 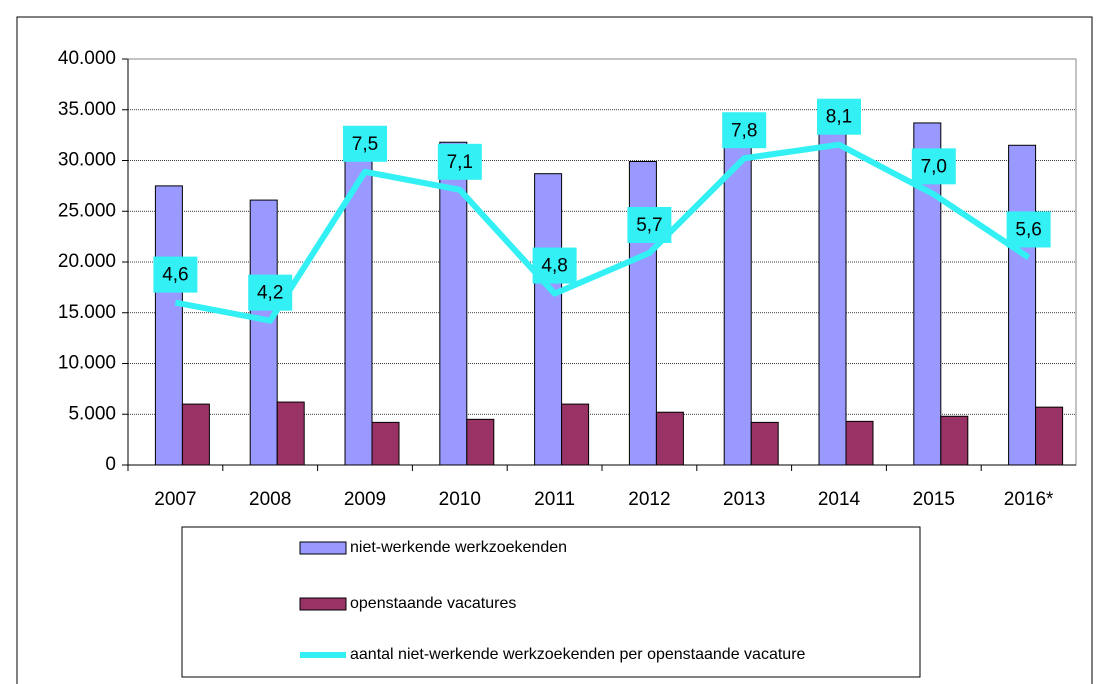 I want to click on x-tick-label: 2011, so click(x=554, y=499).